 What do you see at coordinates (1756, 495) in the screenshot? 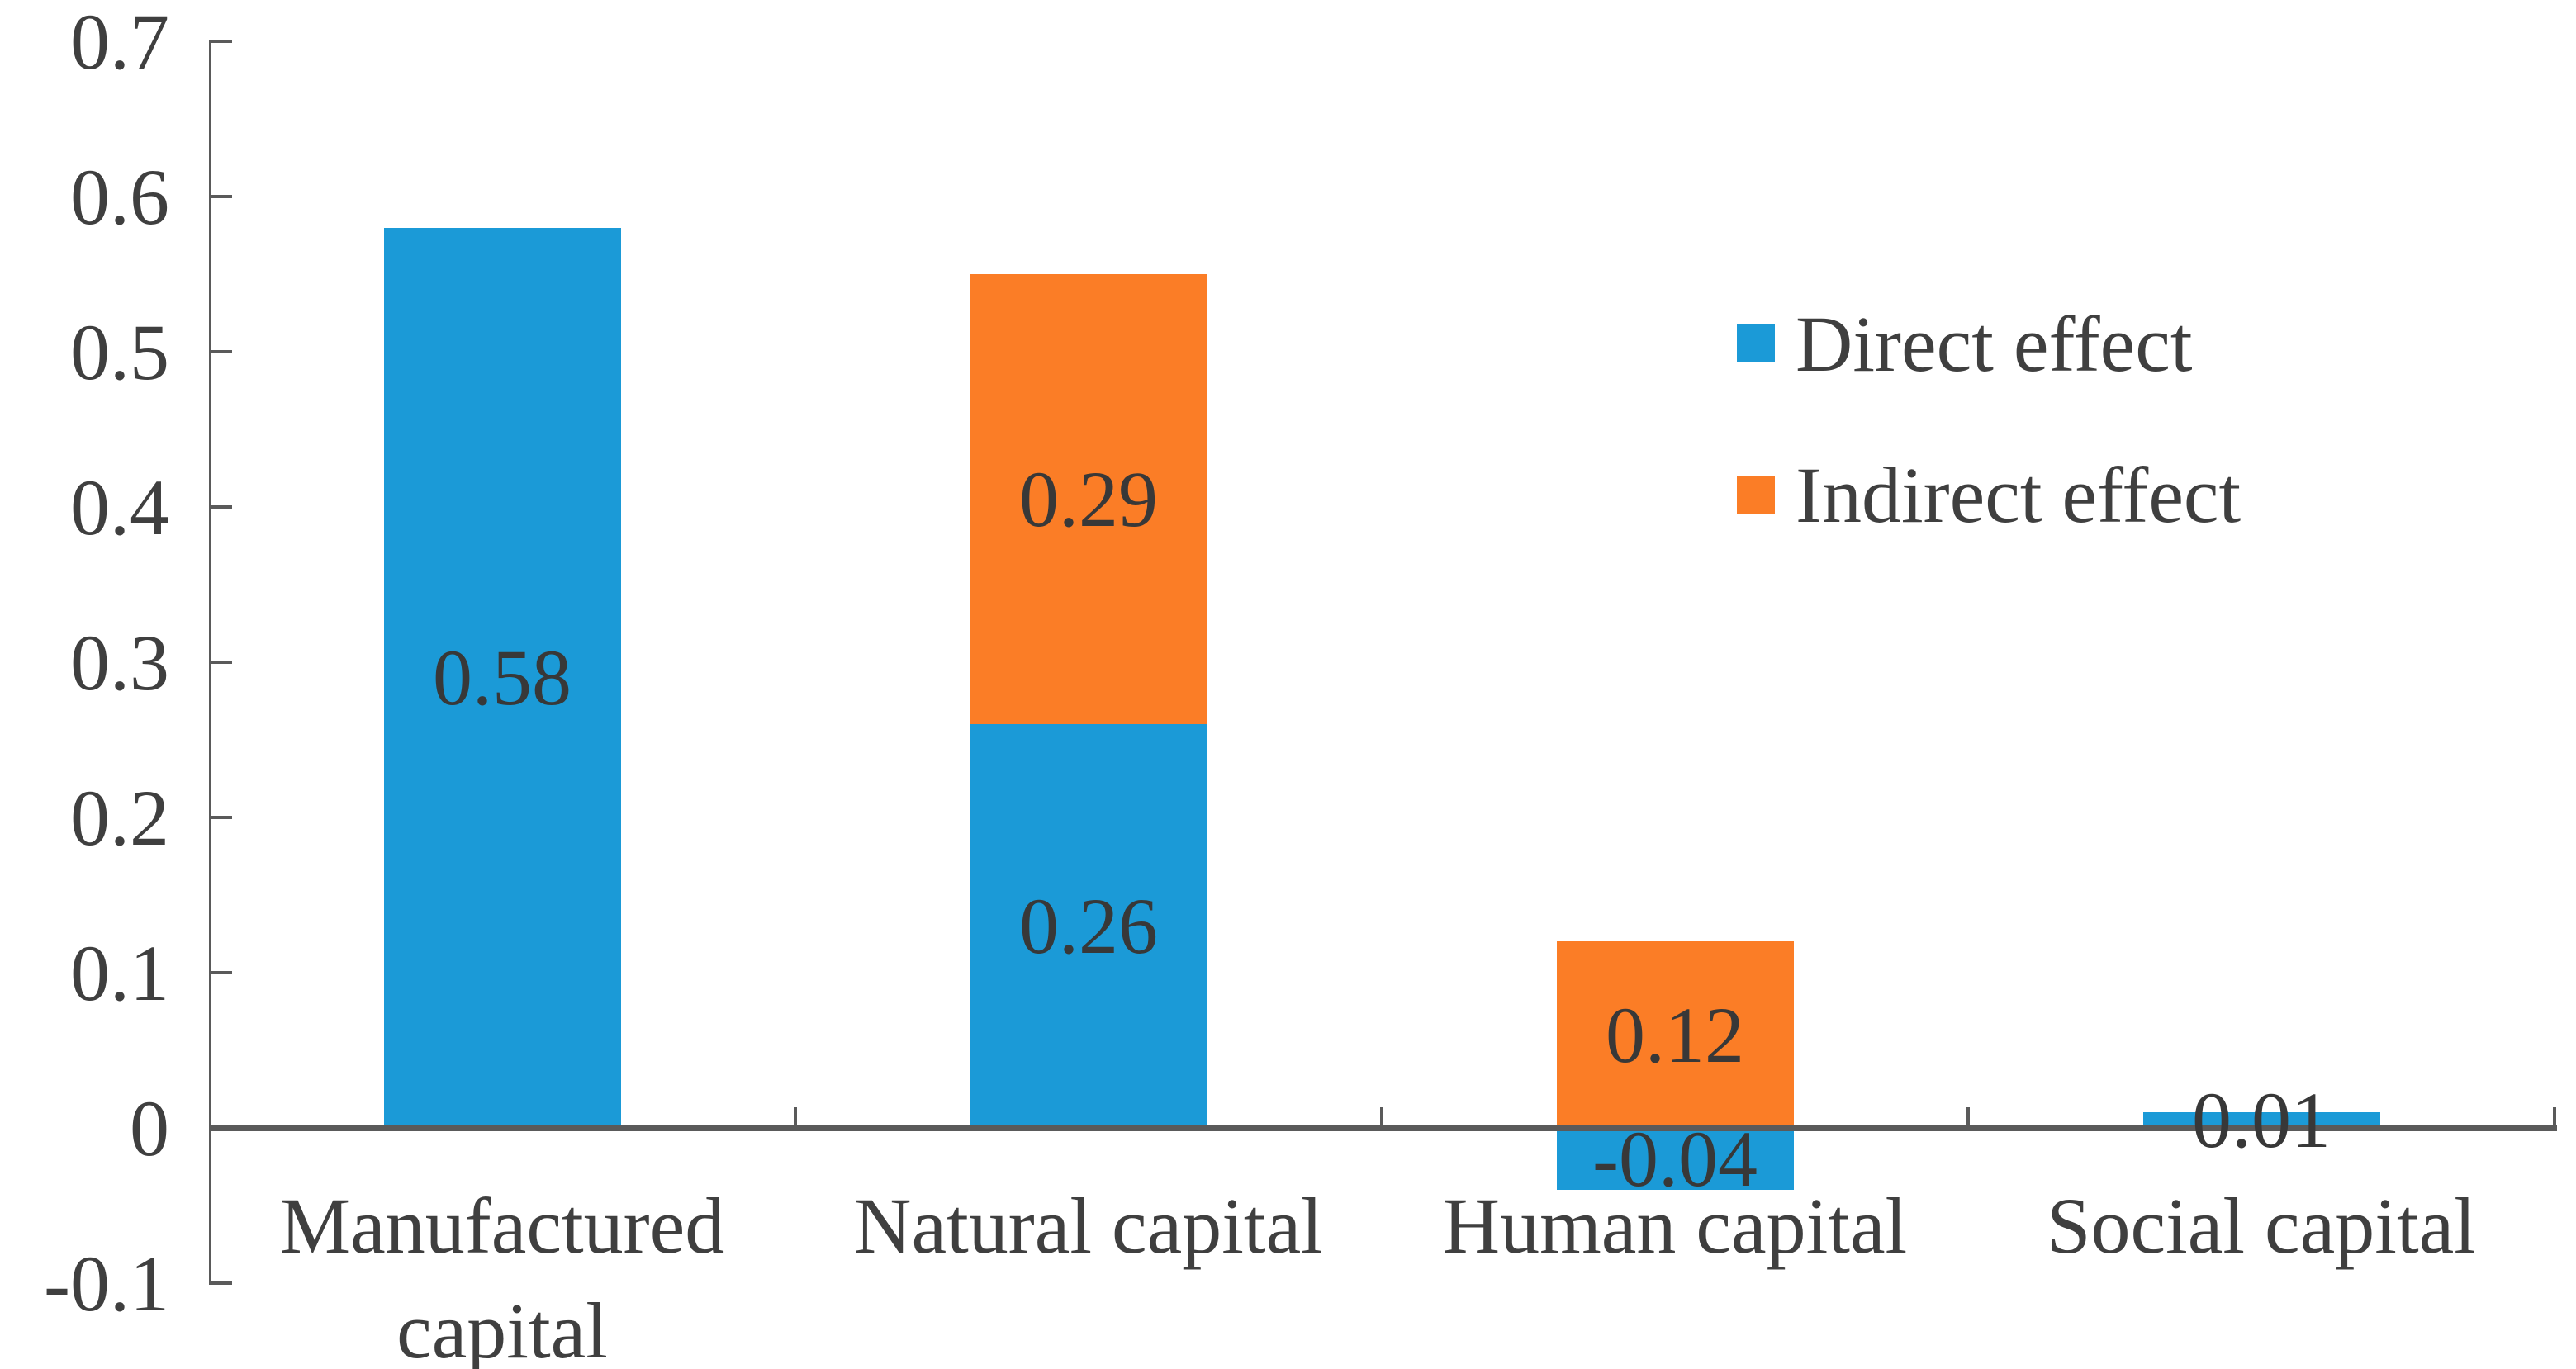
I see `legend-swatch-indirect-effect-icon` at bounding box center [1756, 495].